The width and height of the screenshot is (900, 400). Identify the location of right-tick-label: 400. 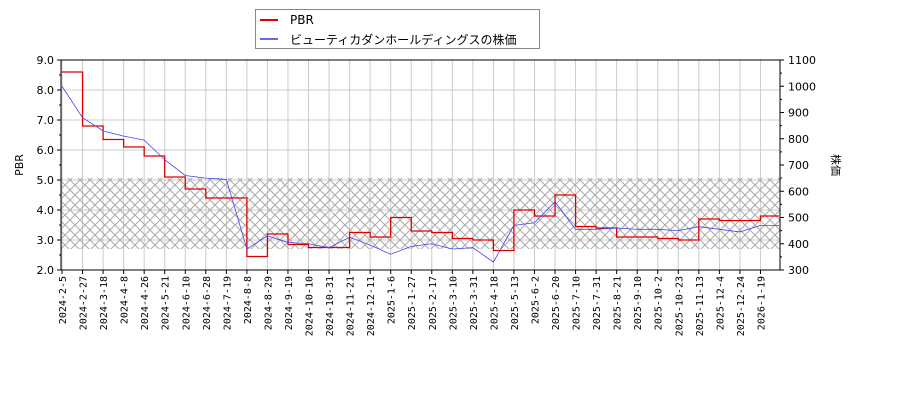
(798, 244).